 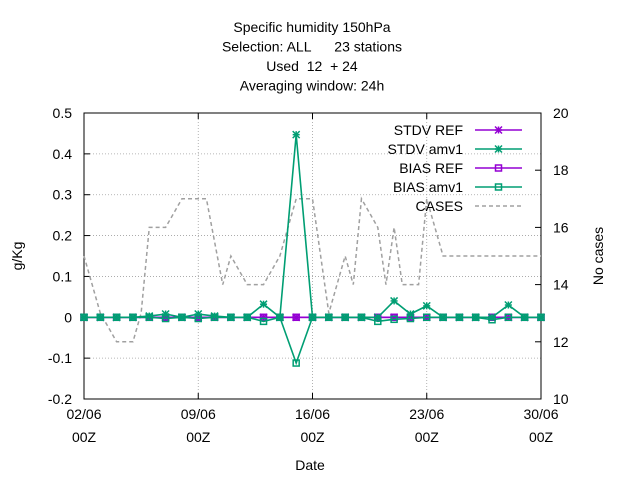 What do you see at coordinates (431, 168) in the screenshot?
I see `legend-label: BIAS REF` at bounding box center [431, 168].